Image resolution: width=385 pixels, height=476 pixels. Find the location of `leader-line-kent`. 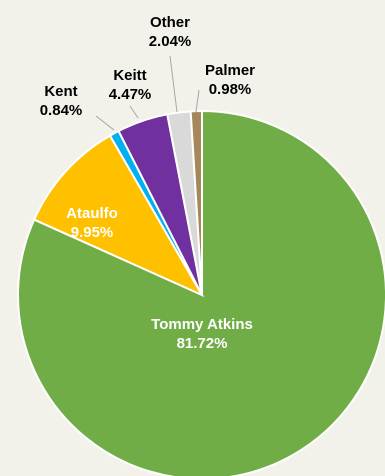

leader-line-kent is located at coordinates (105, 123).